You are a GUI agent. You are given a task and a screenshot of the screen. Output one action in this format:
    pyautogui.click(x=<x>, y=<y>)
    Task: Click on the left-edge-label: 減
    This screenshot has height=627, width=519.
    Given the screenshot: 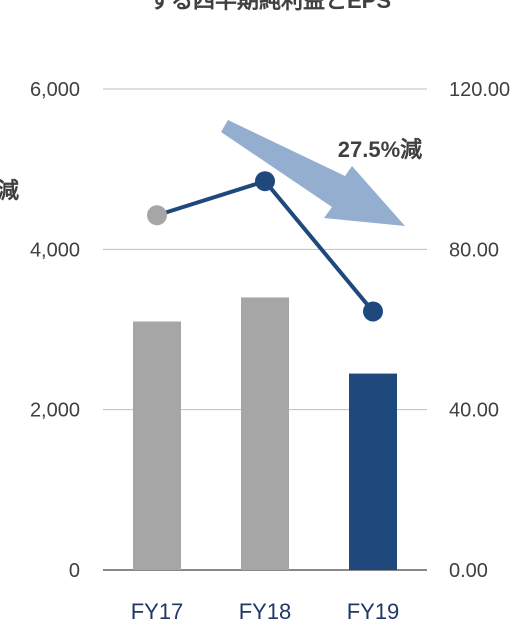 What is the action you would take?
    pyautogui.click(x=9, y=190)
    